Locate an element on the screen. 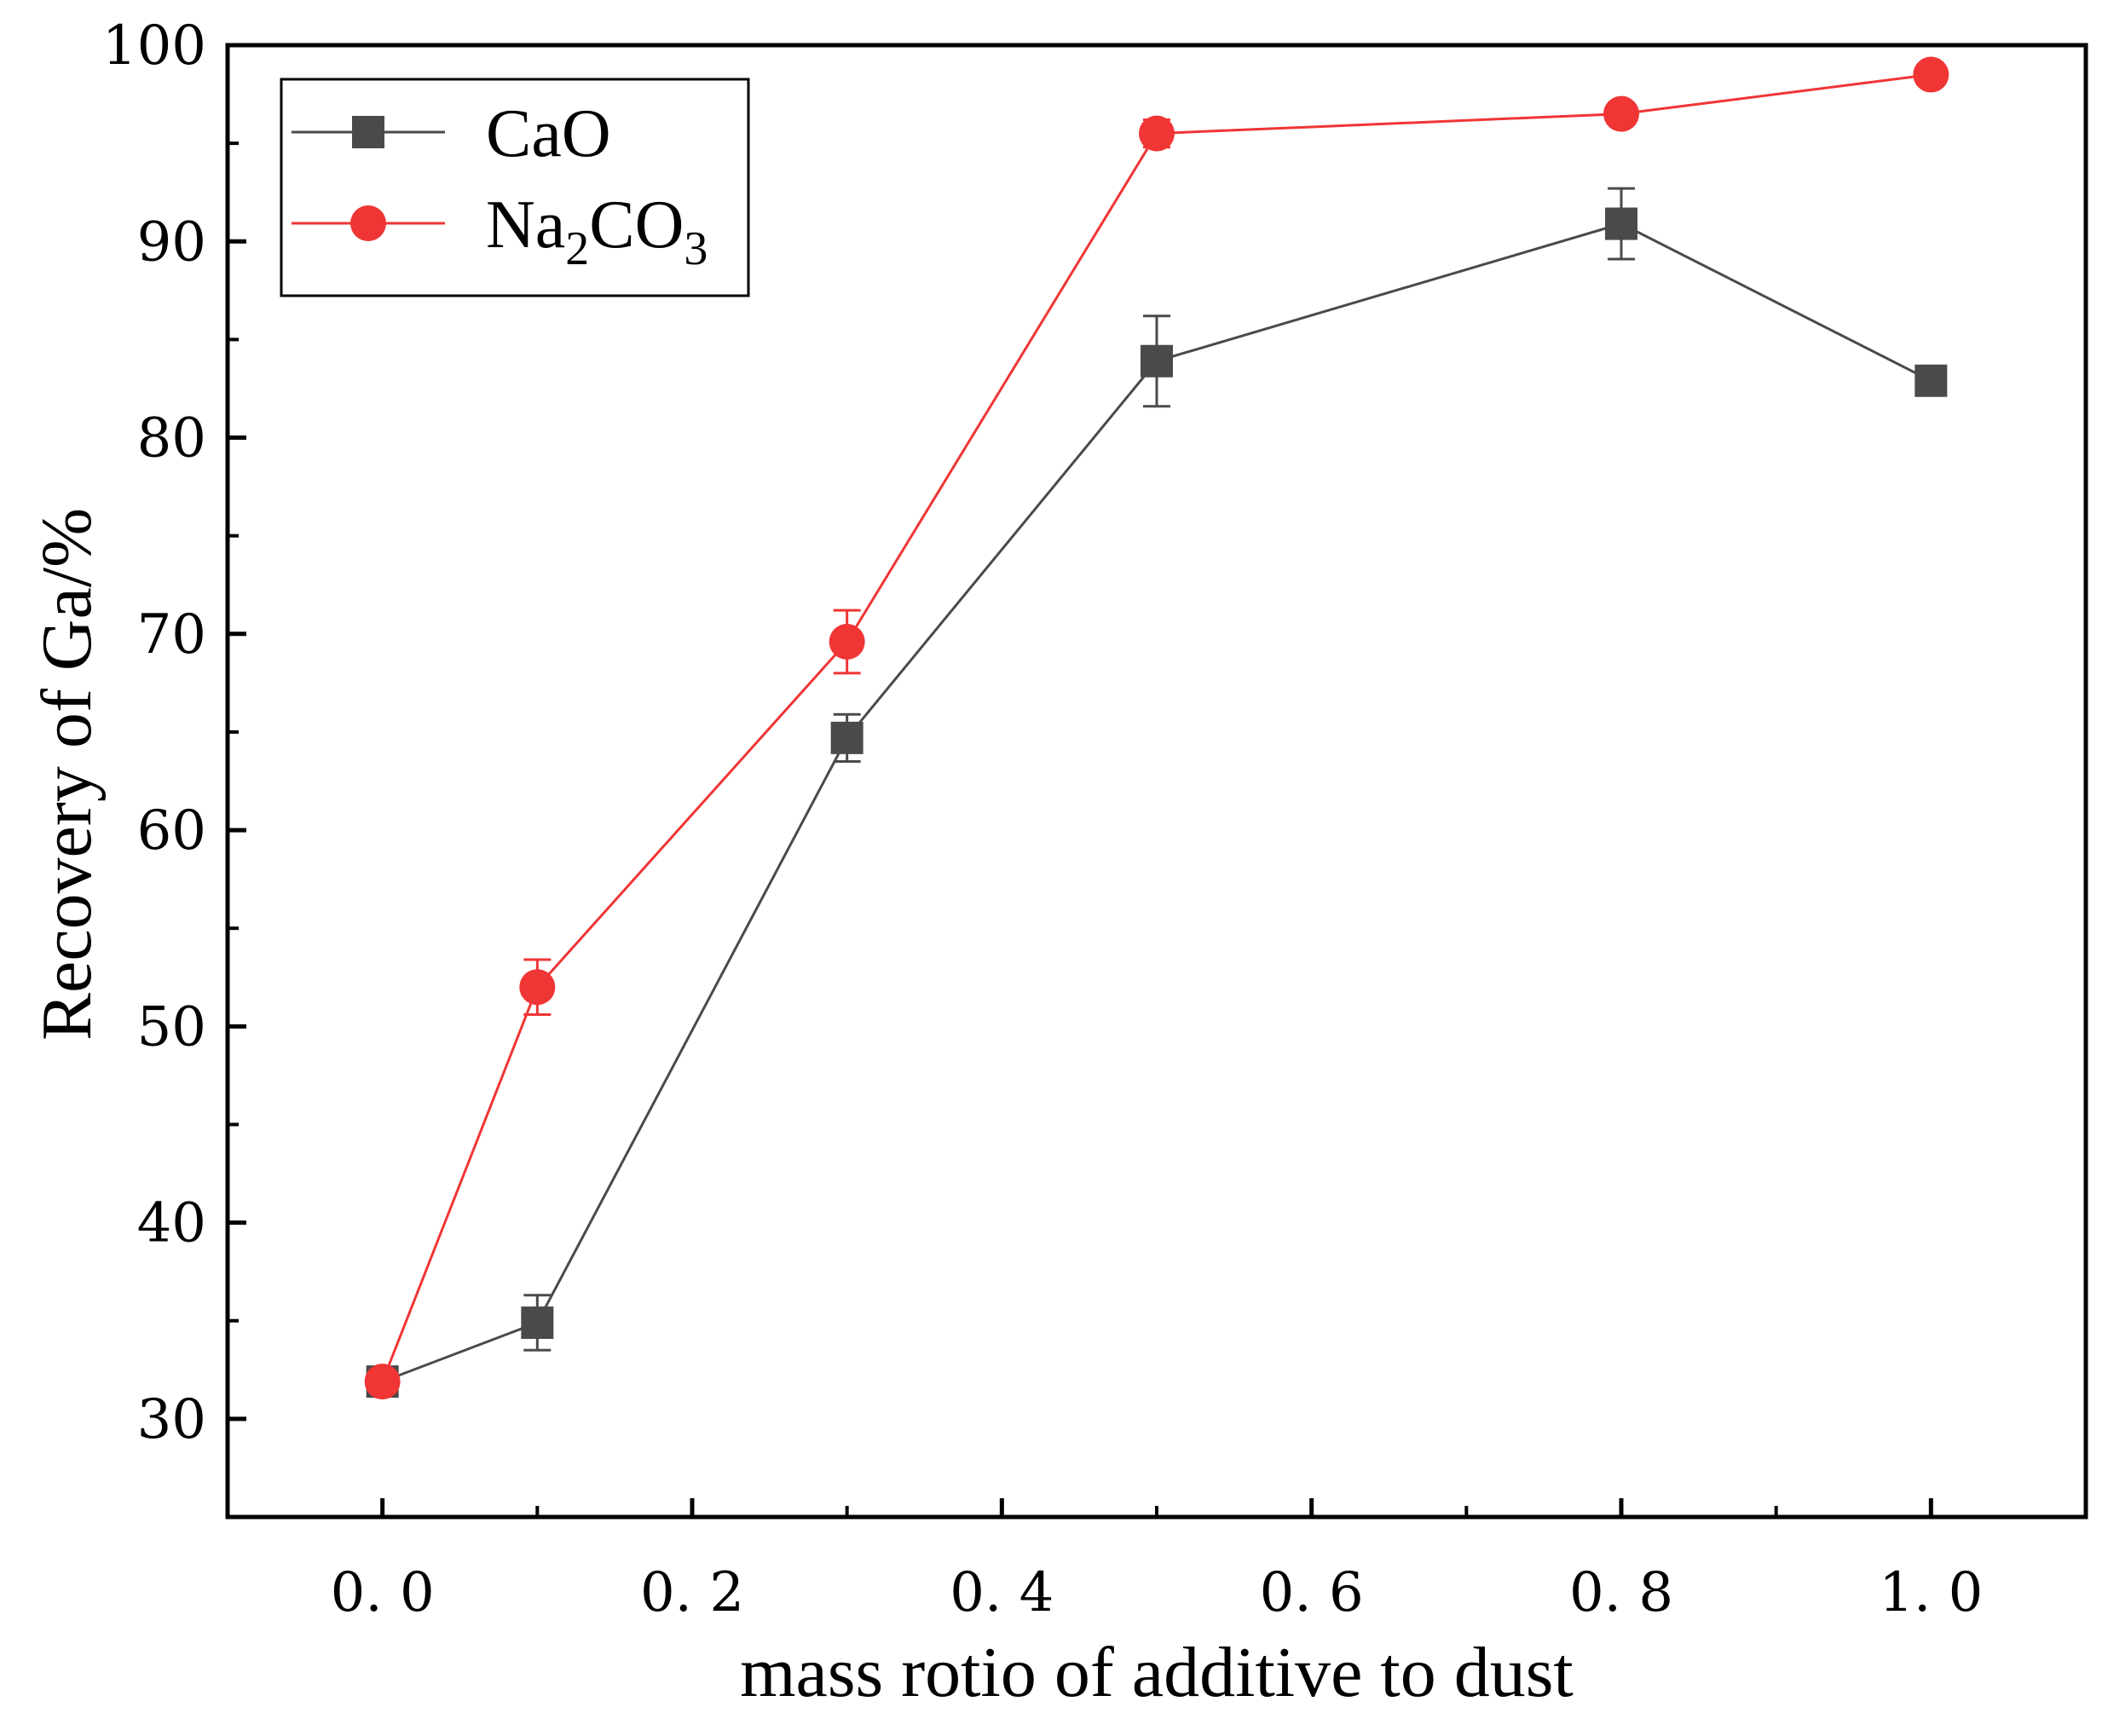 The height and width of the screenshot is (1736, 2108). y-axis-title: Recovery of Ga/% is located at coordinates (67, 774).